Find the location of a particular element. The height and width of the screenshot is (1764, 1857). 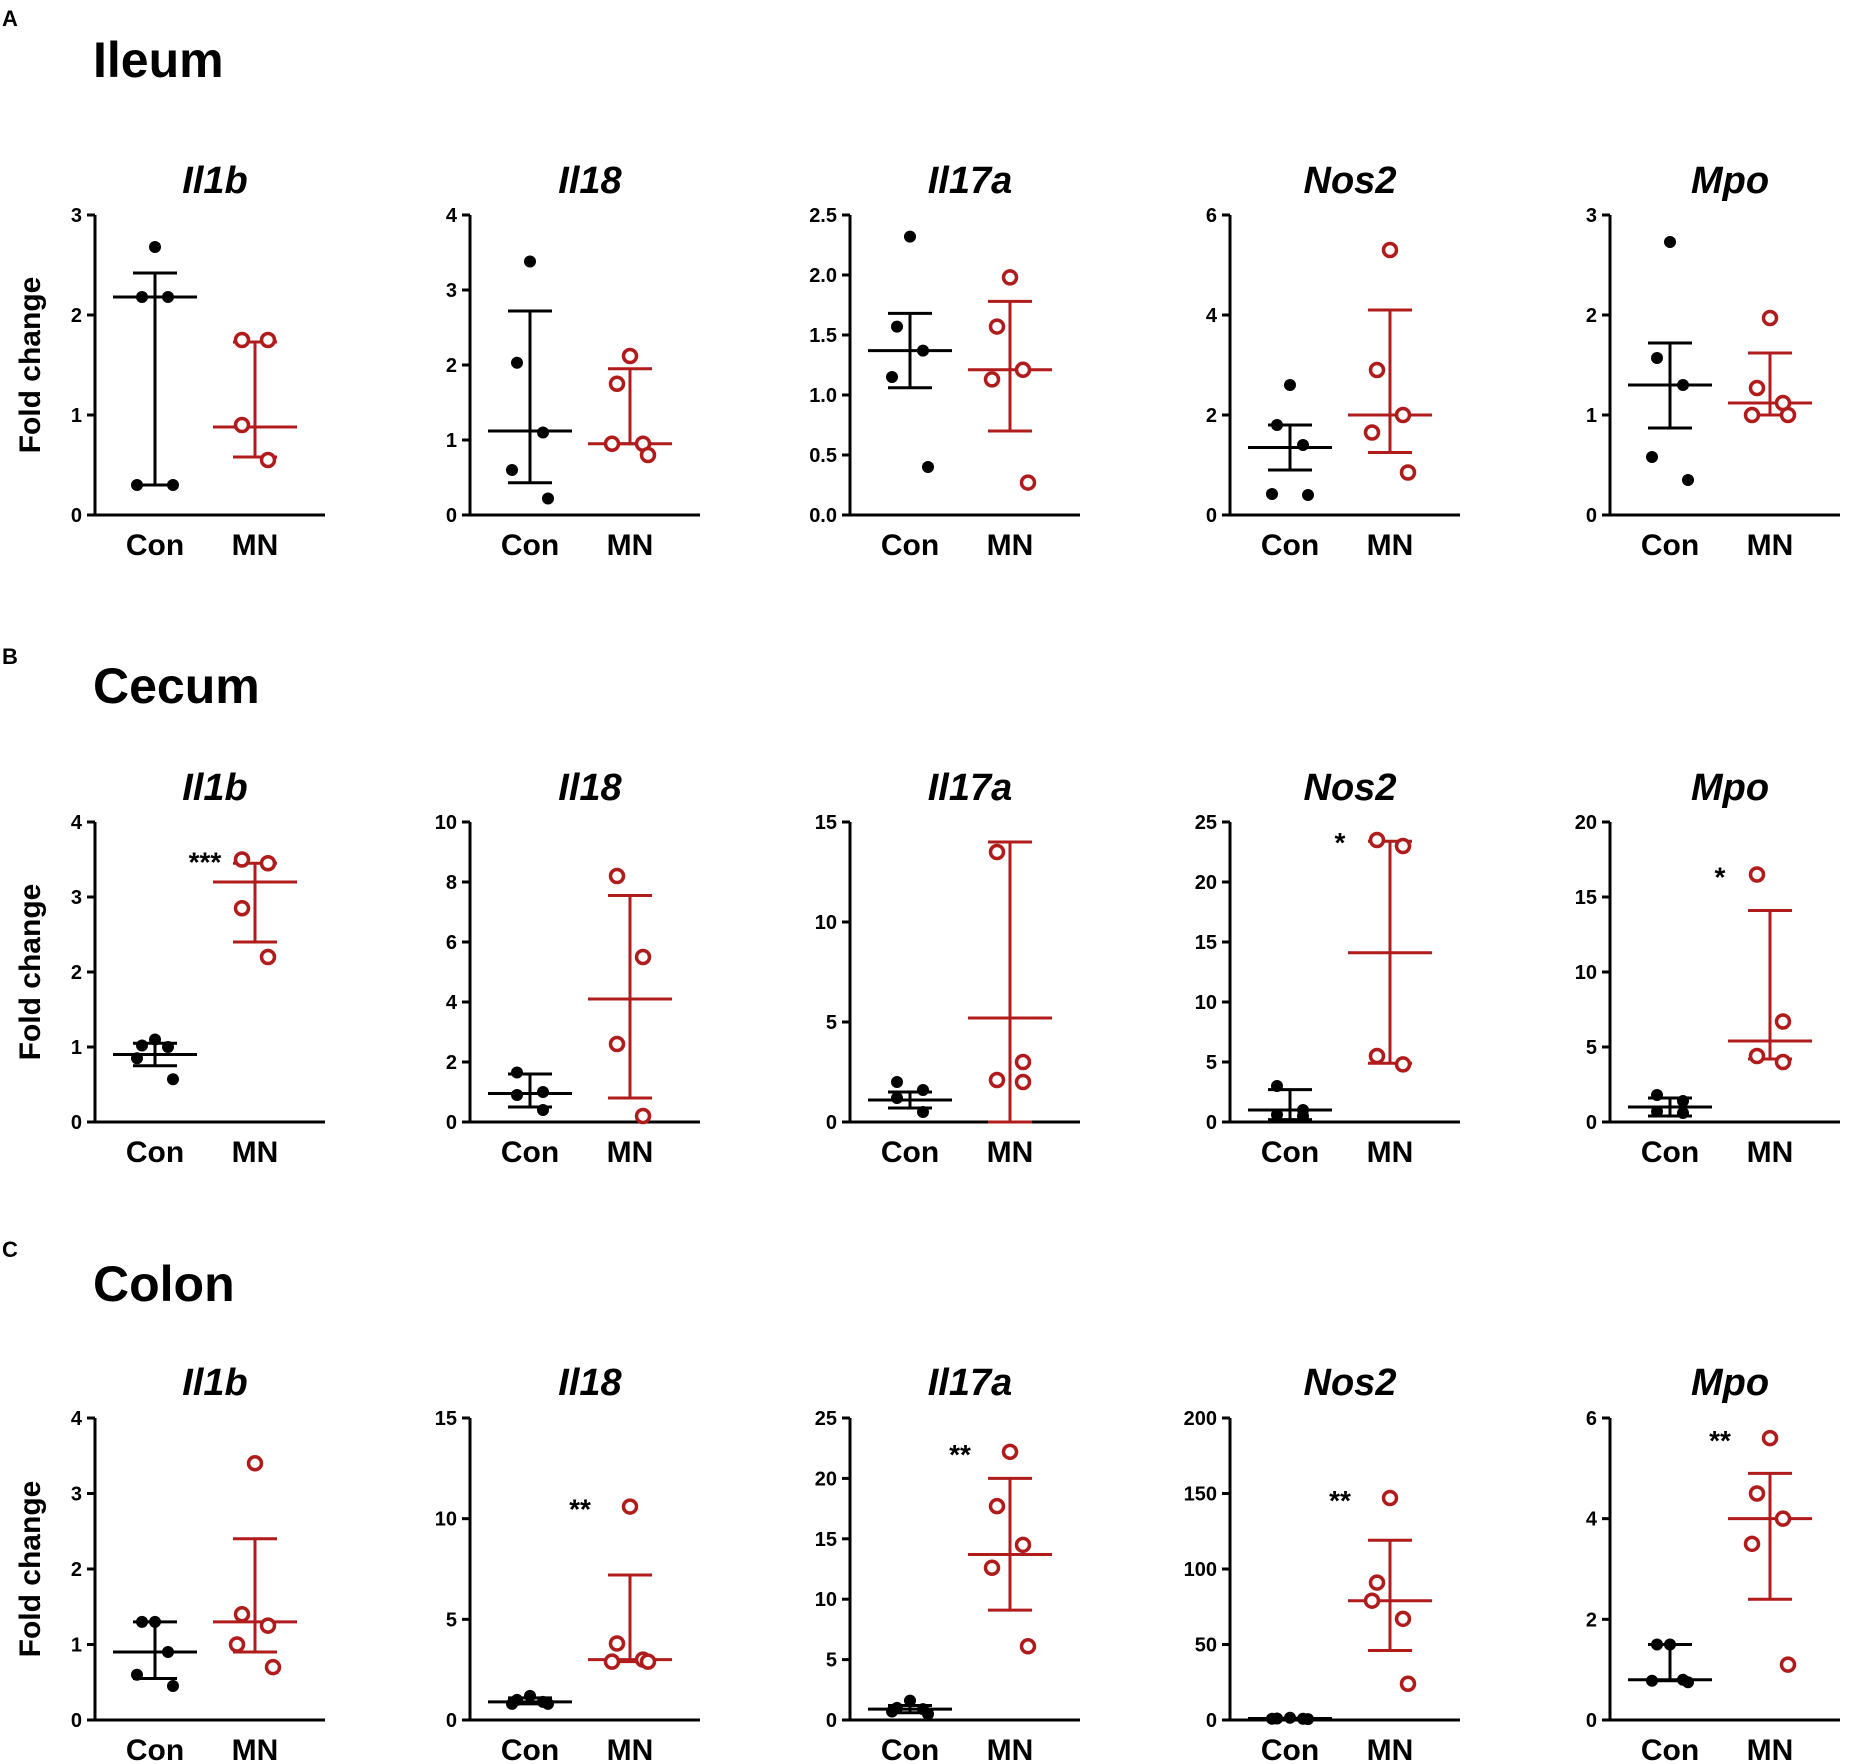

y-tick-label: 1.5 is located at coordinates (823, 336).